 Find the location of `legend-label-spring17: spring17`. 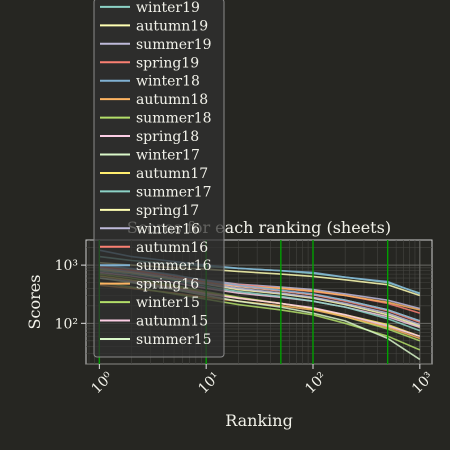

legend-label-spring17: spring17 is located at coordinates (167, 211).